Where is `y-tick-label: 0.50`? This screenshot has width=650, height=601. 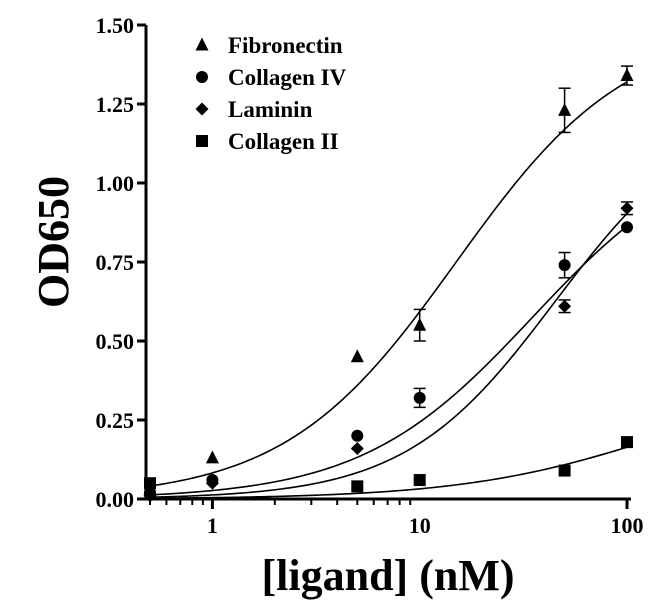 y-tick-label: 0.50 is located at coordinates (115, 341).